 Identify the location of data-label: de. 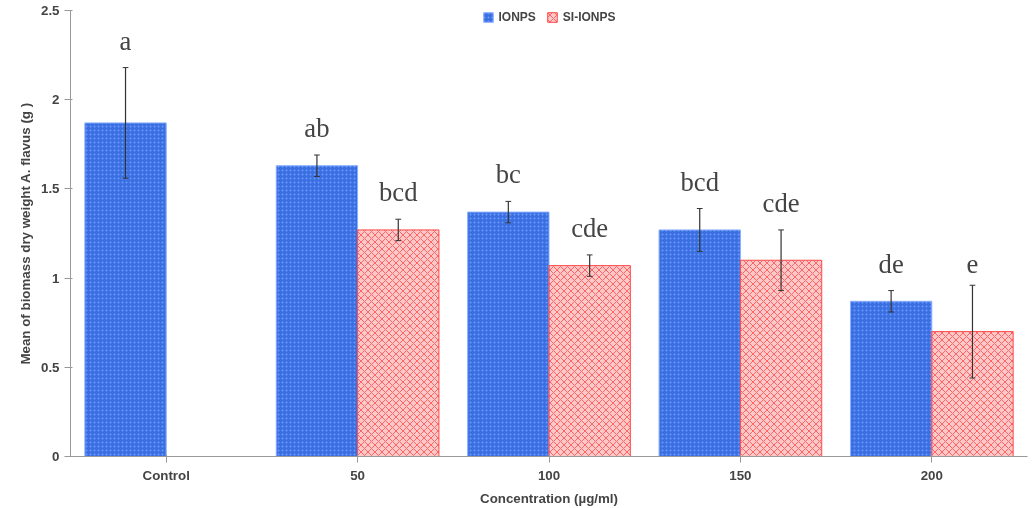
(891, 263).